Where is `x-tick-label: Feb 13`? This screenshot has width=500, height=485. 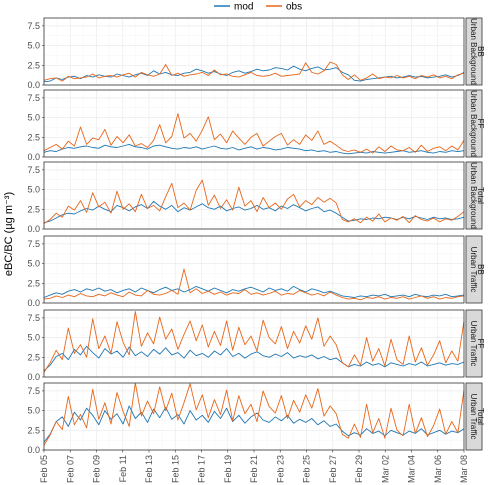
x-tick-label: Feb 13 is located at coordinates (149, 469).